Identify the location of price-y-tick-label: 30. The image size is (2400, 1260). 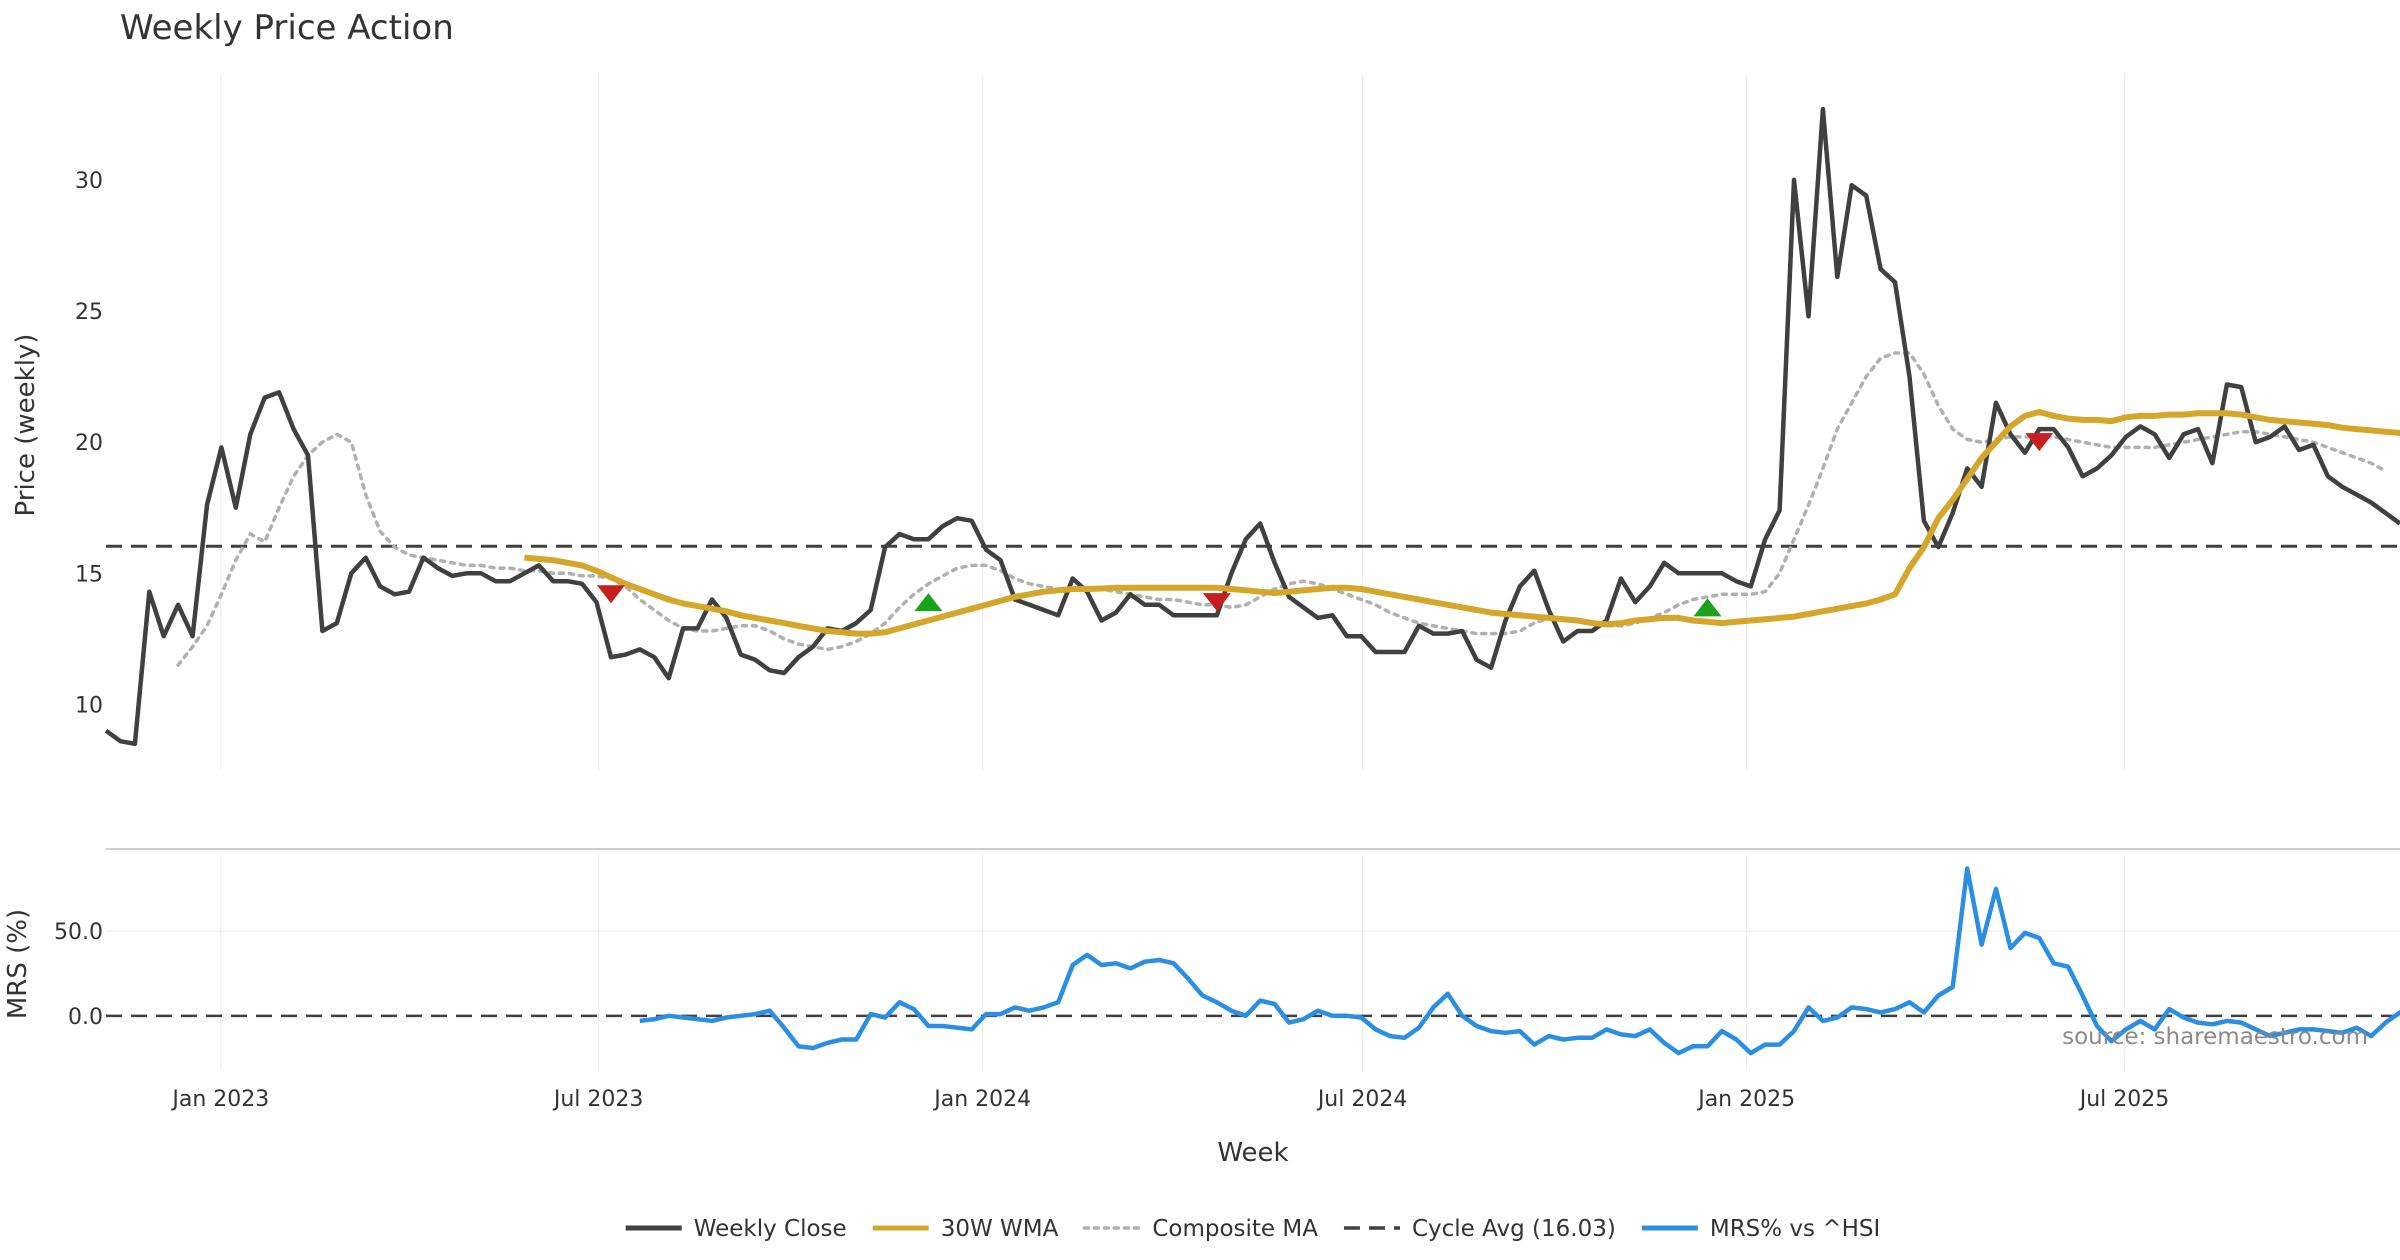
(89, 181).